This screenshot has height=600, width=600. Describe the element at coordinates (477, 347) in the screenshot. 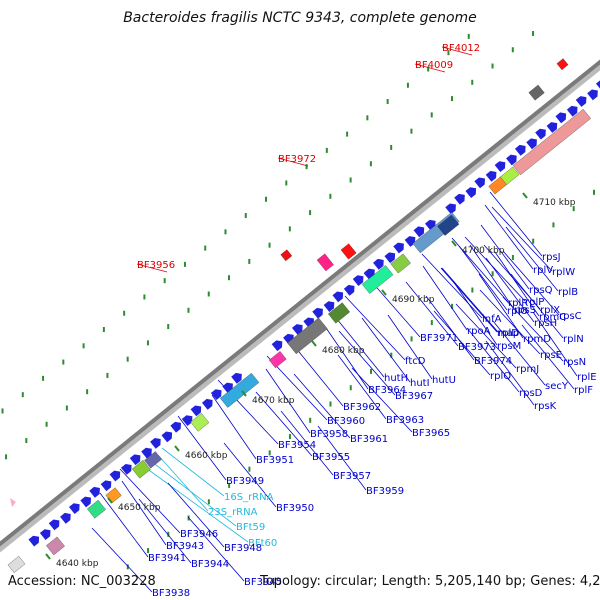

I see `gene-label: BF3973` at that location.